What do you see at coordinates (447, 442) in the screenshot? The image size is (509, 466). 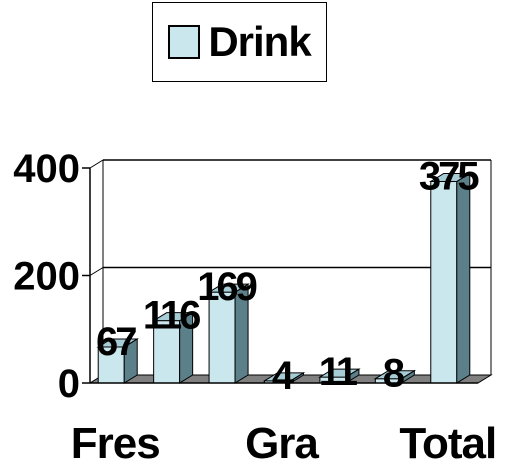 I see `x-tick-label-6: Total` at bounding box center [447, 442].